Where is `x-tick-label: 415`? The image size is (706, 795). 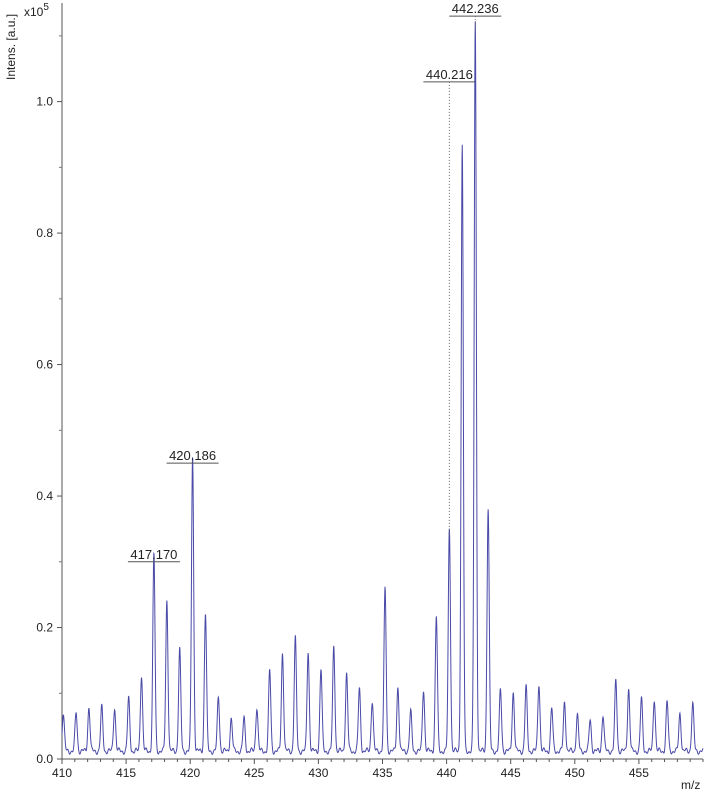 x-tick-label: 415 is located at coordinates (126, 773).